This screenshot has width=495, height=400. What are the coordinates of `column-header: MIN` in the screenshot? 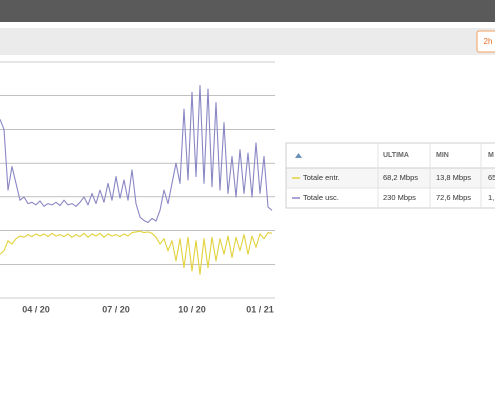 It's located at (442, 155).